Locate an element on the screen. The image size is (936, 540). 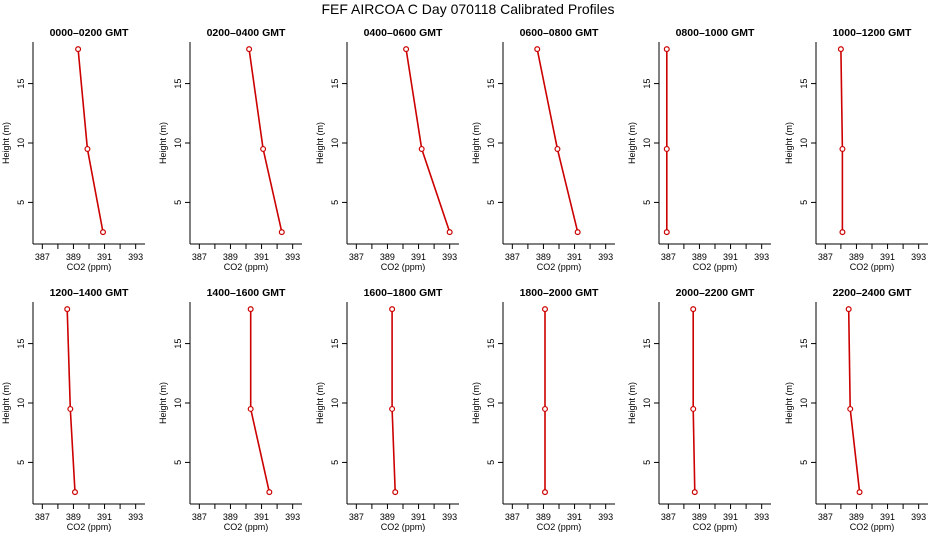
panel-title: 0400–0600 GMT is located at coordinates (403, 33).